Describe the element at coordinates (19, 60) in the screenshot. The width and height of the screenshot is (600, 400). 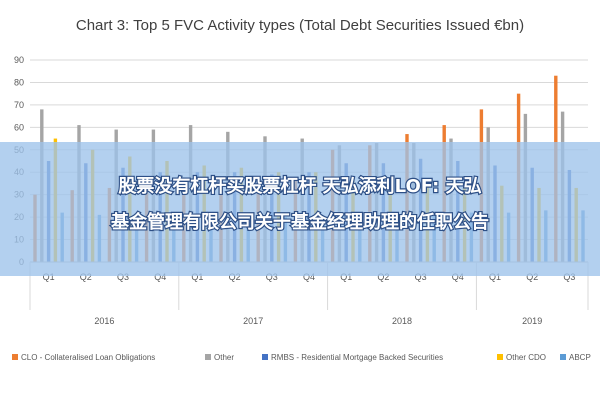
I see `y-tick-label: 90` at that location.